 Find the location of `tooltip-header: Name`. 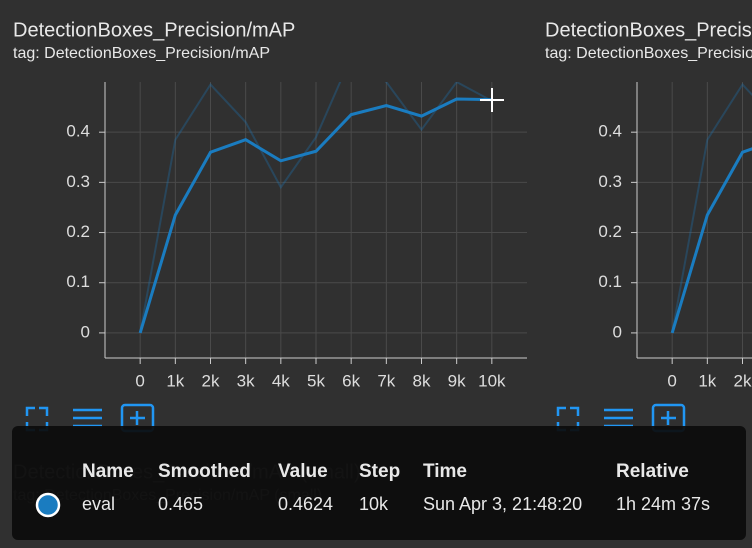

tooltip-header: Name is located at coordinates (108, 471).